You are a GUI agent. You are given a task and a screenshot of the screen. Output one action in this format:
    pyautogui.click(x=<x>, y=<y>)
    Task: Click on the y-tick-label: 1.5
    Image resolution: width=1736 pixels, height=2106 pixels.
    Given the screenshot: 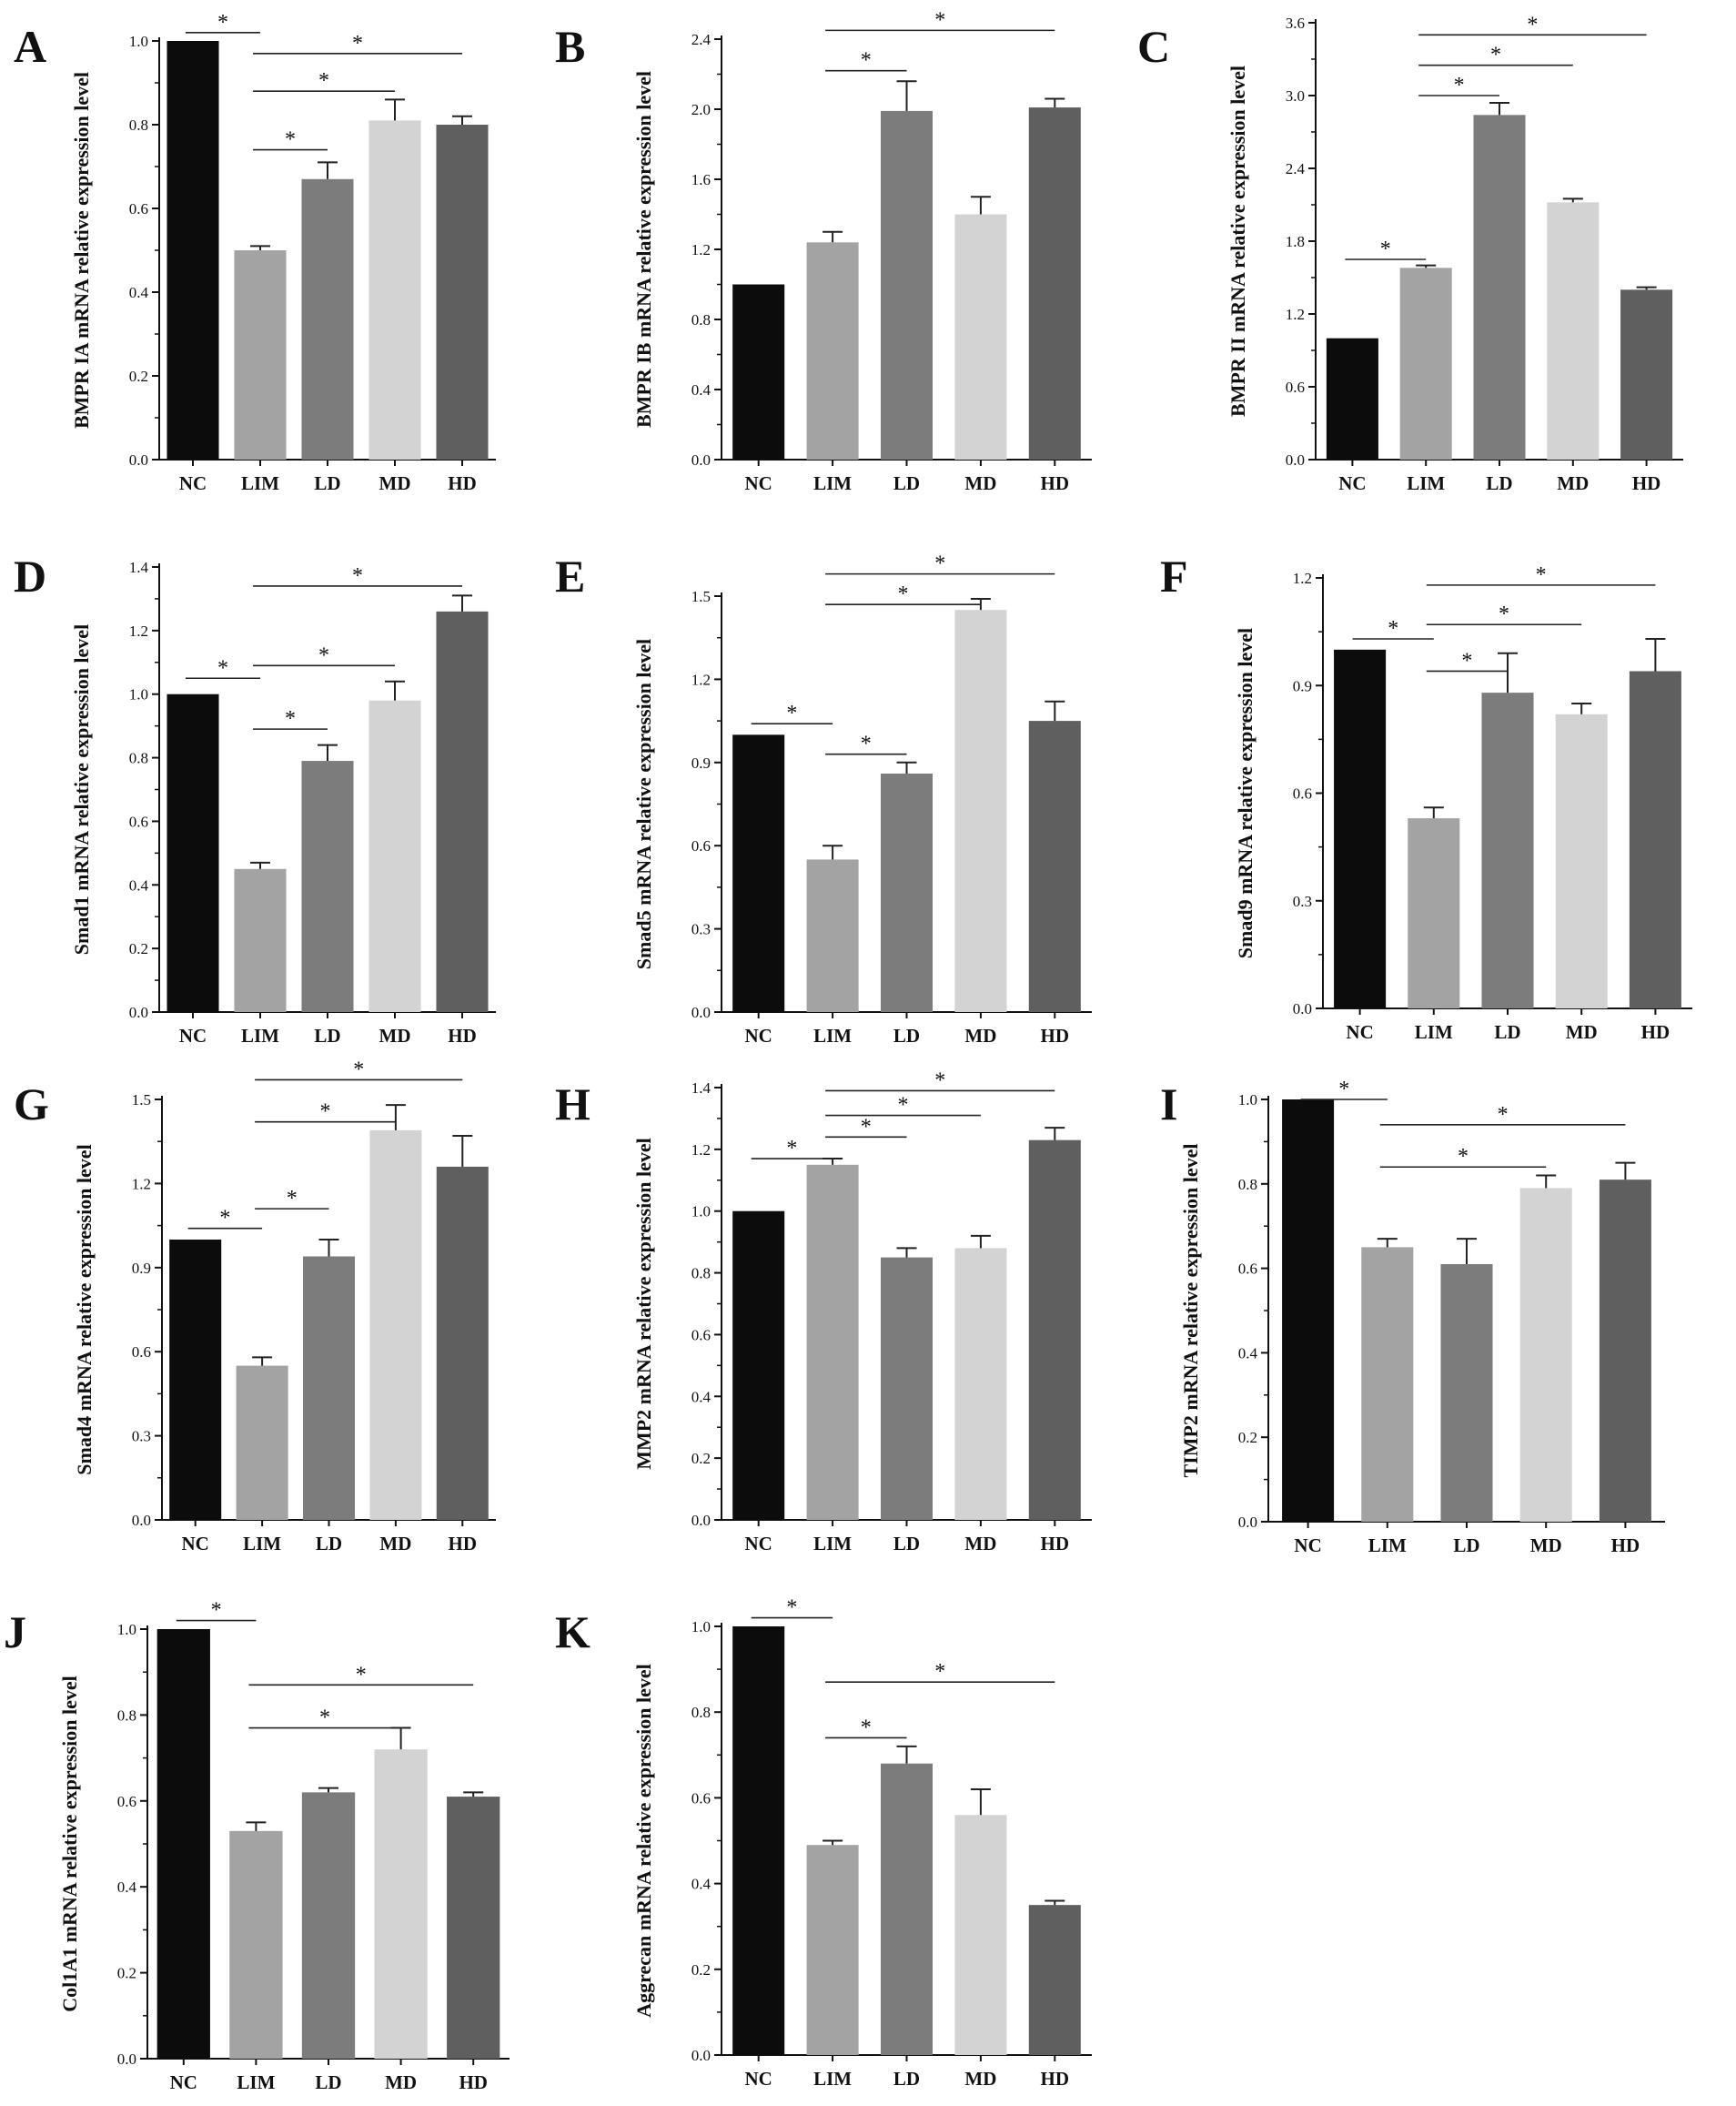 What is the action you would take?
    pyautogui.click(x=141, y=1100)
    